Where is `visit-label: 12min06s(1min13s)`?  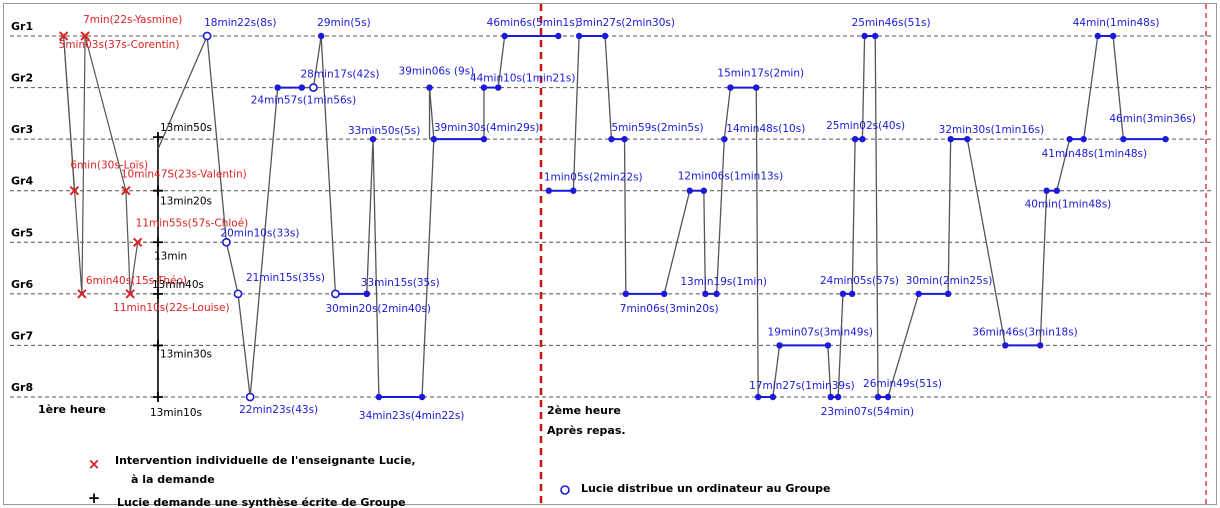
visit-label: 12min06s(1min13s) is located at coordinates (731, 177).